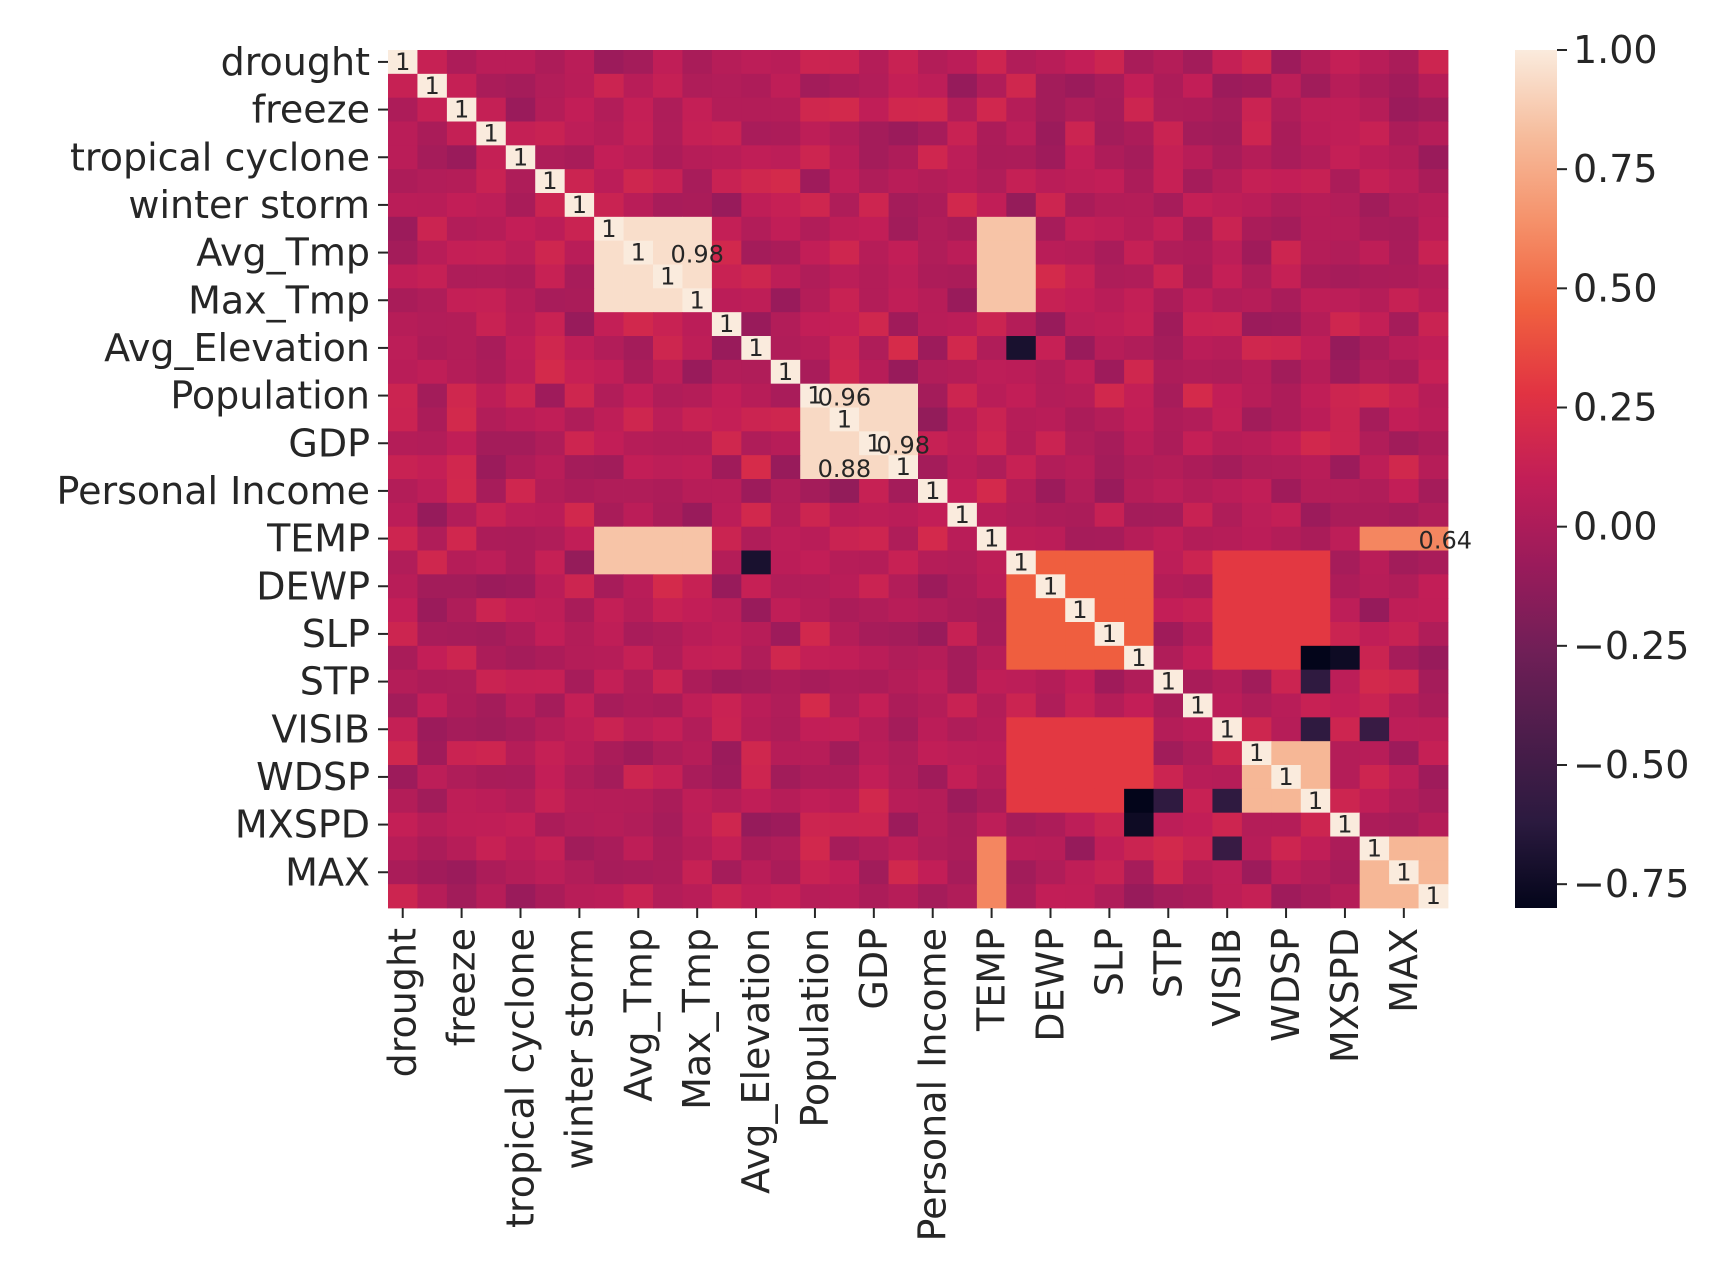 The width and height of the screenshot is (1718, 1284). Describe the element at coordinates (320, 729) in the screenshot. I see `y-tick-label: VISIB` at that location.